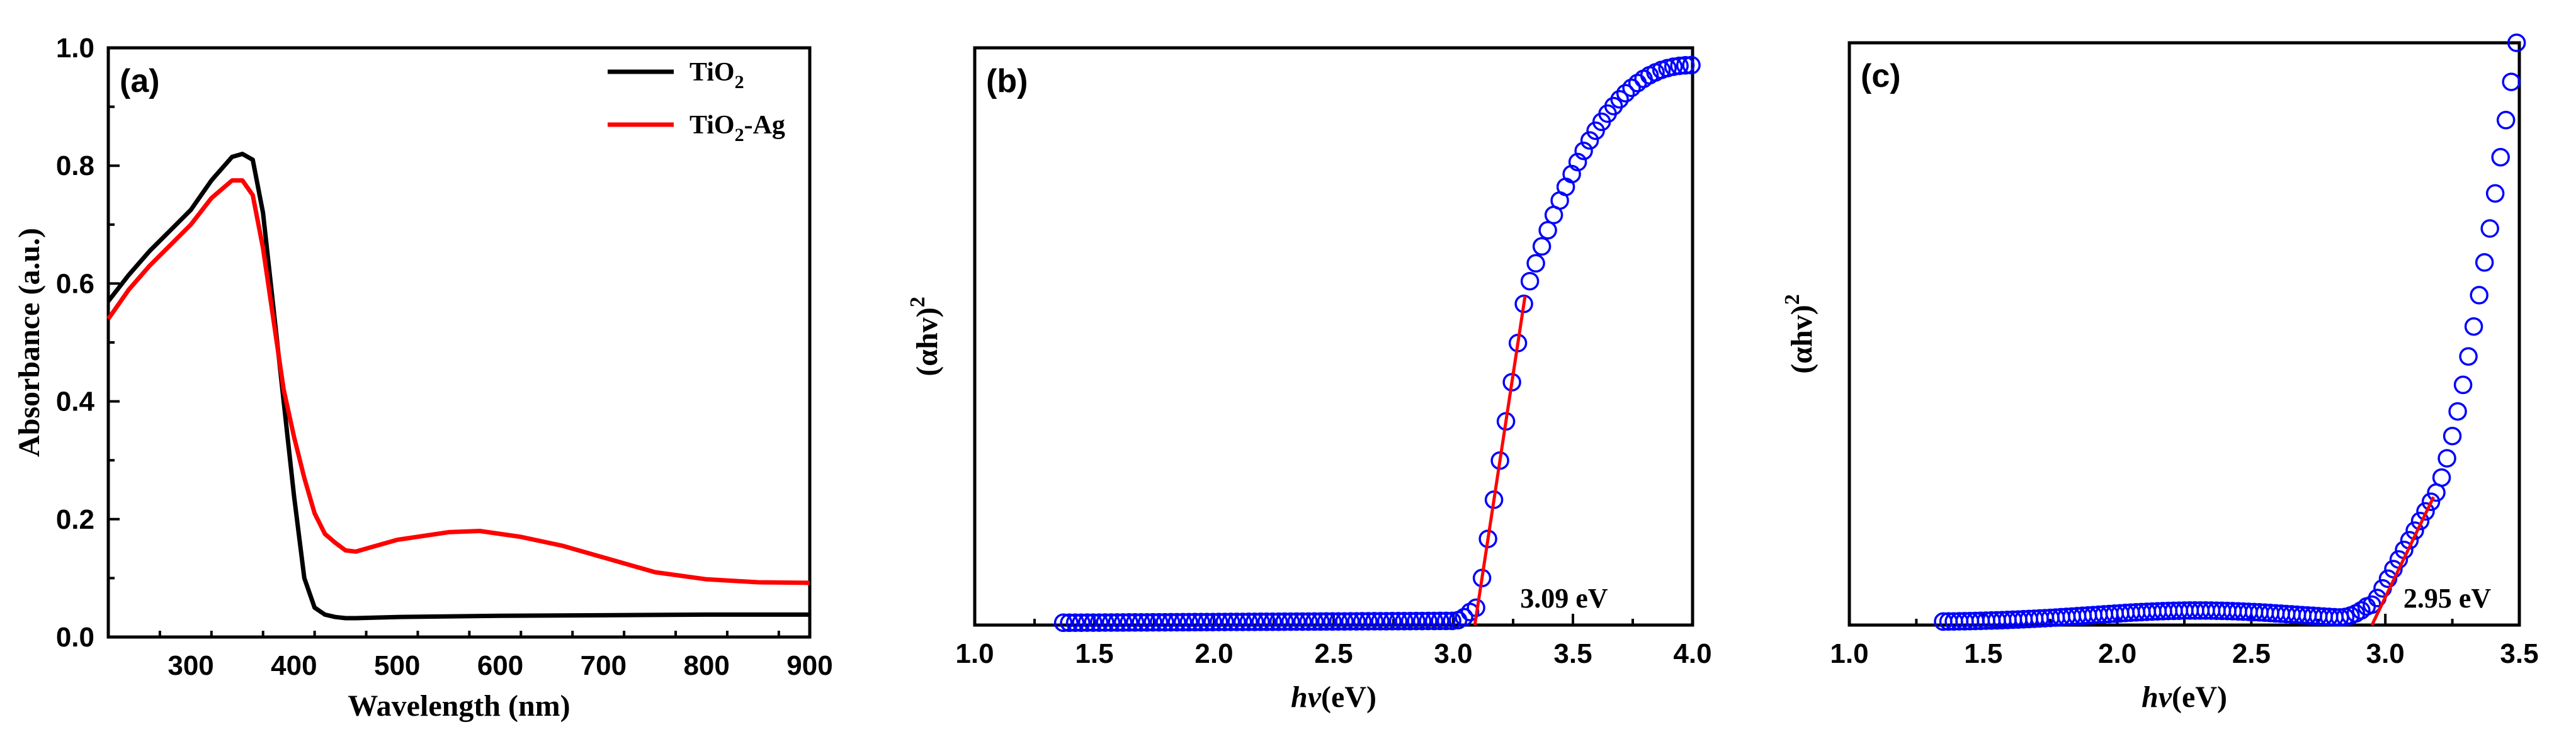  Describe the element at coordinates (2447, 598) in the screenshot. I see `bandgap-annotation: 2.95 eV` at that location.